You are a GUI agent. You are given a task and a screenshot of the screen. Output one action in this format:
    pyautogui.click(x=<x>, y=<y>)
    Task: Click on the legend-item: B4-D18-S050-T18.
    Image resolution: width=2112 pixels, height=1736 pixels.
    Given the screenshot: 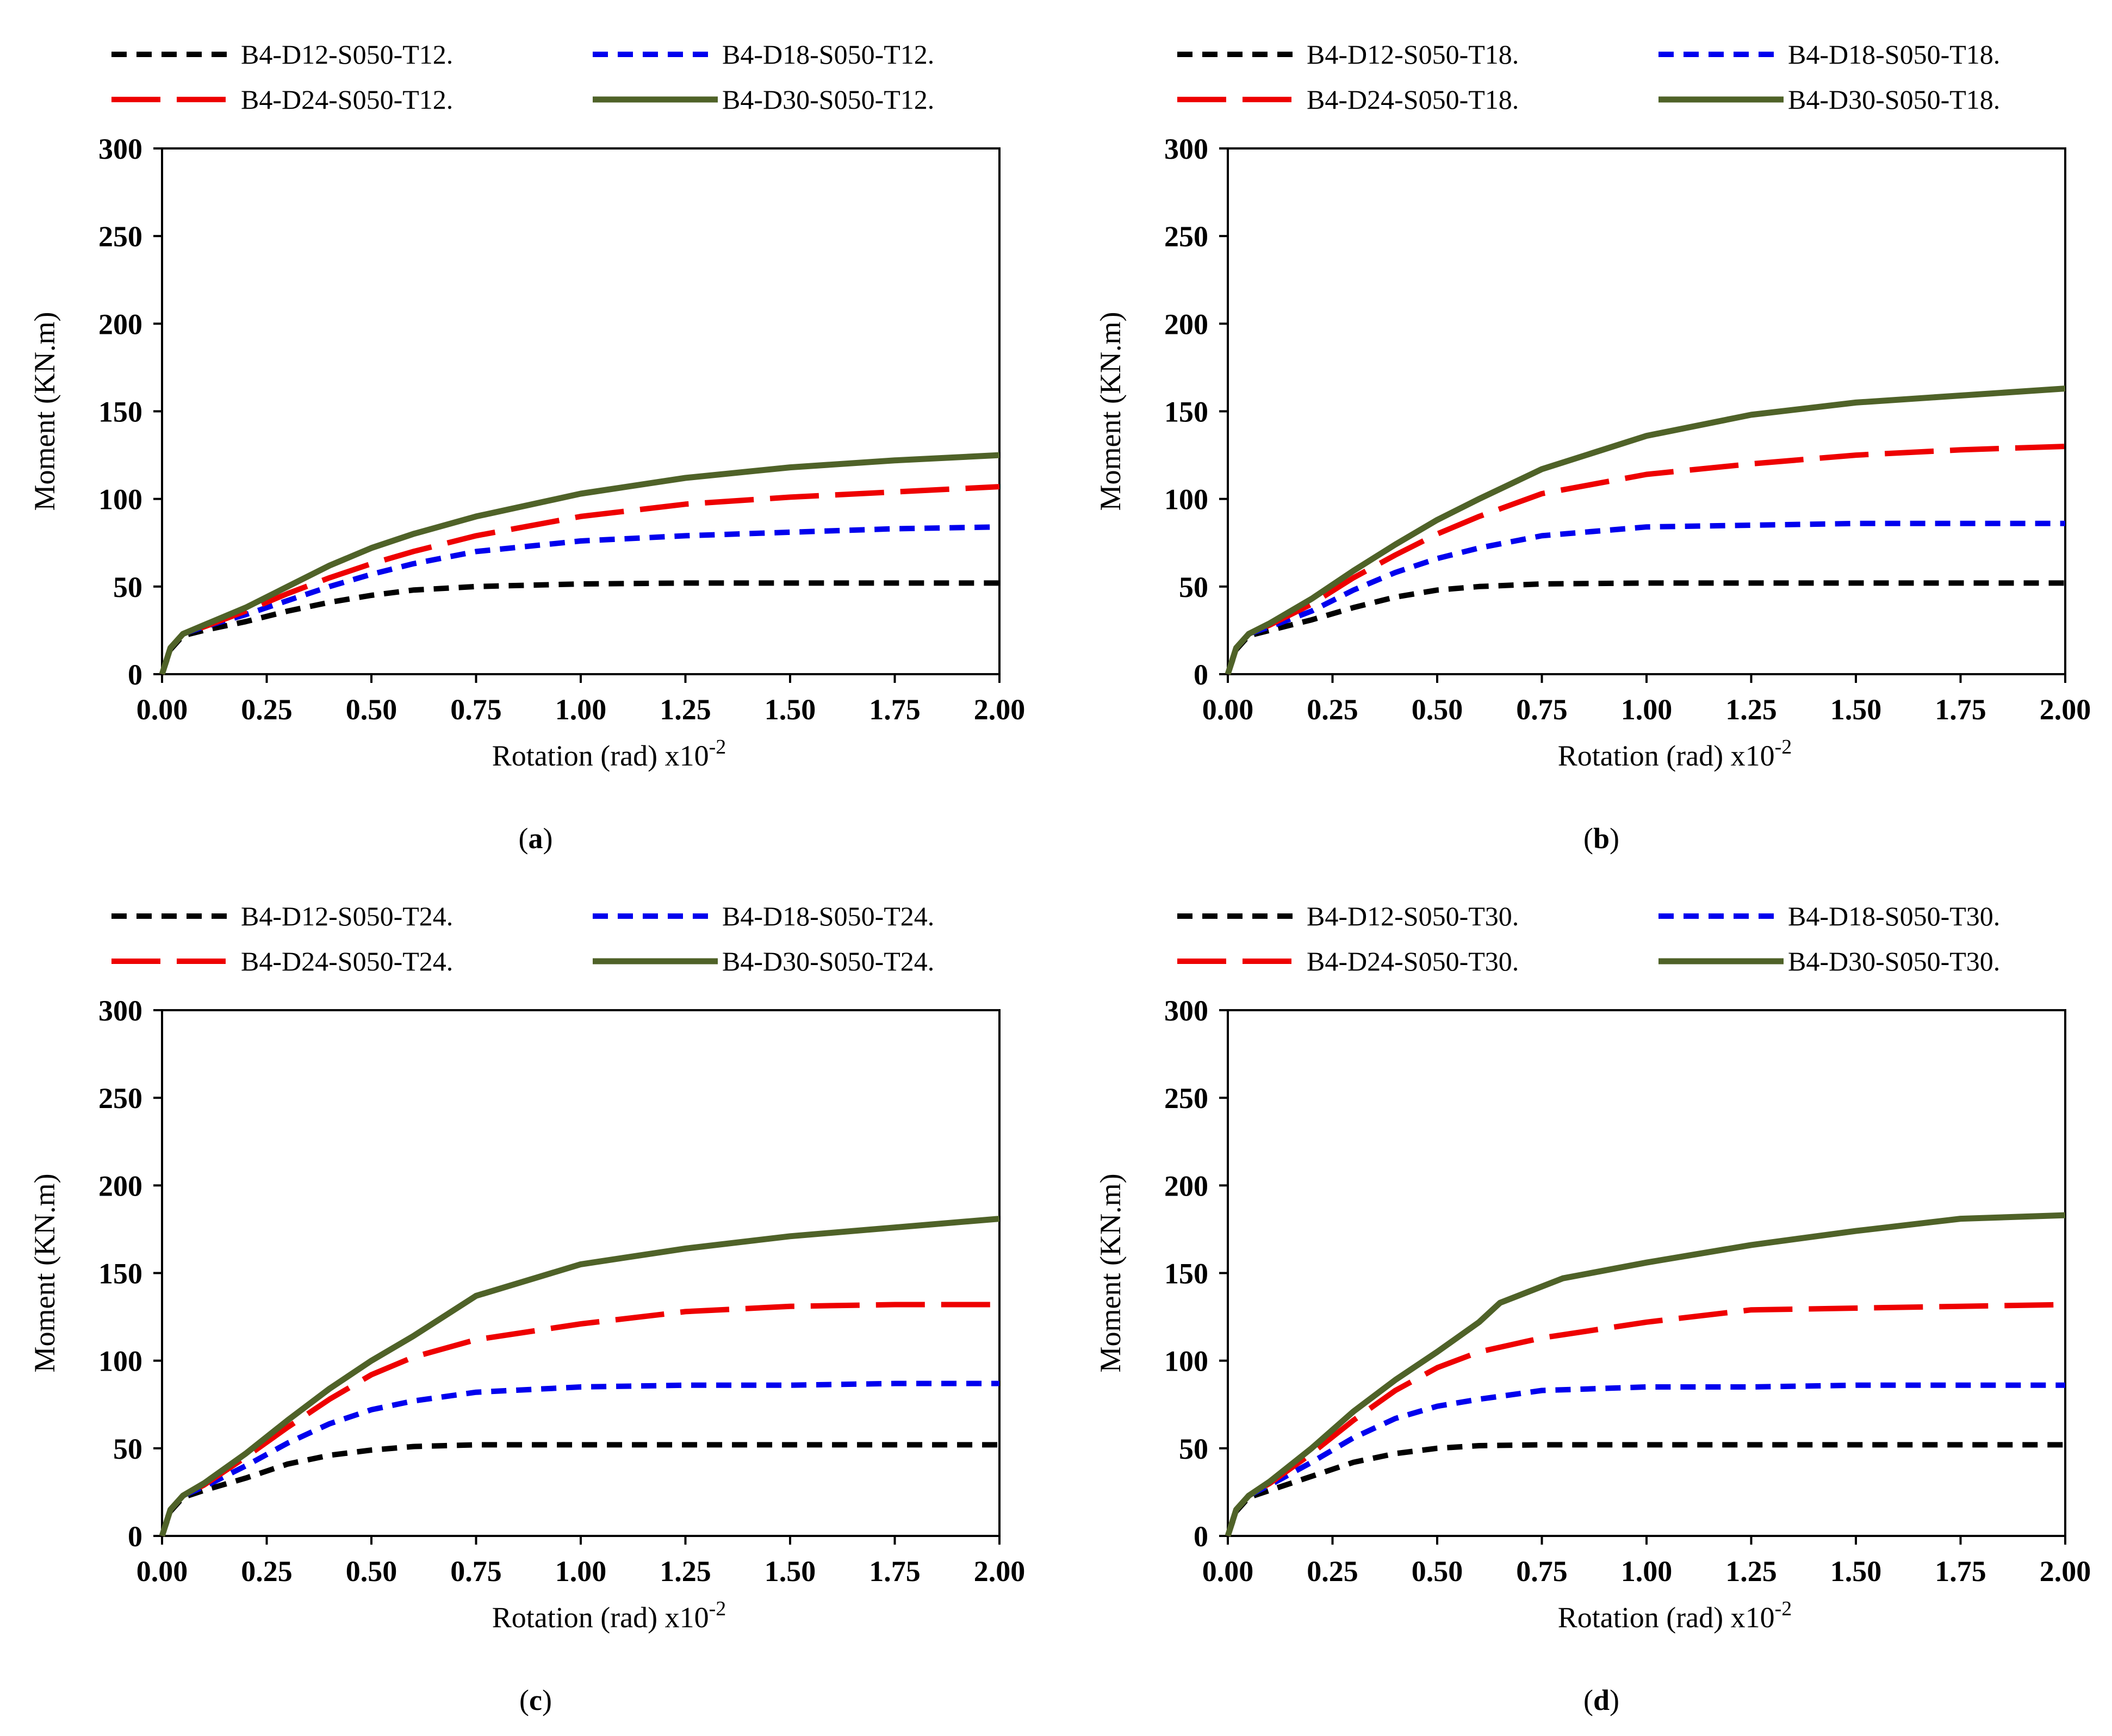 What is the action you would take?
    pyautogui.click(x=1829, y=54)
    